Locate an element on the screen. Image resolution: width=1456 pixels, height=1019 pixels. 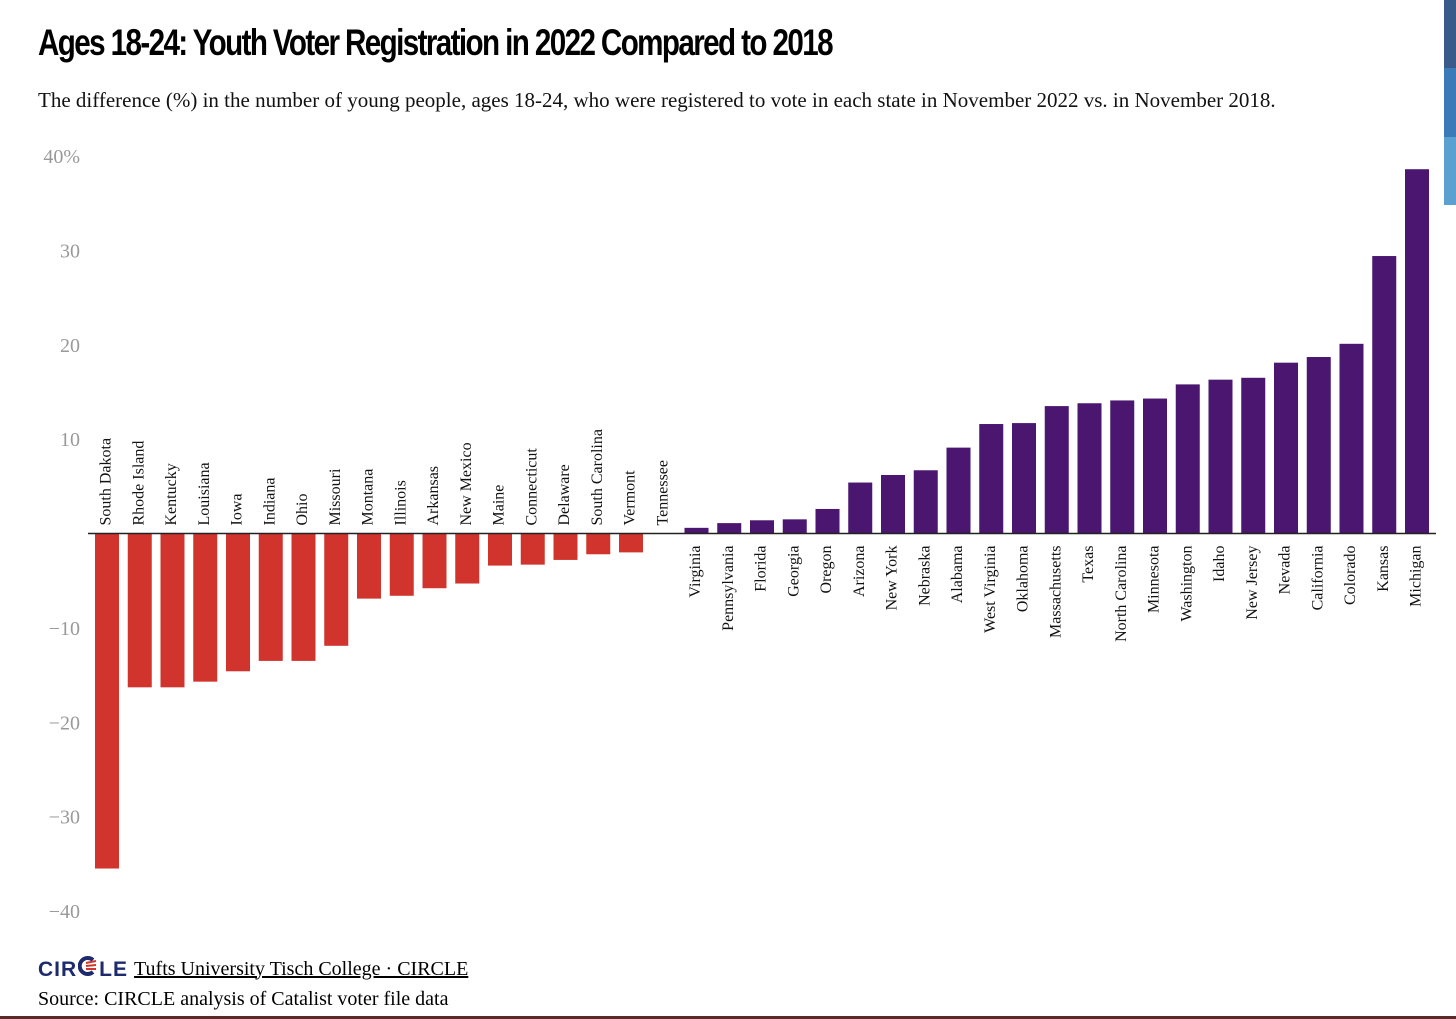
x-label-arizona: Arizona is located at coordinates (859, 572).